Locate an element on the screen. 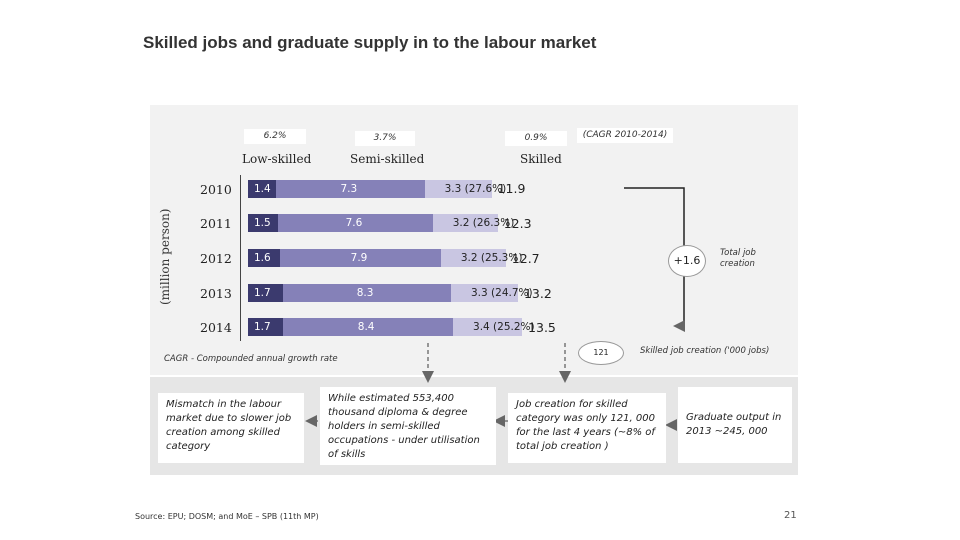 This screenshot has height=540, width=960. legend-semi-skilled: Semi-skilled is located at coordinates (387, 159).